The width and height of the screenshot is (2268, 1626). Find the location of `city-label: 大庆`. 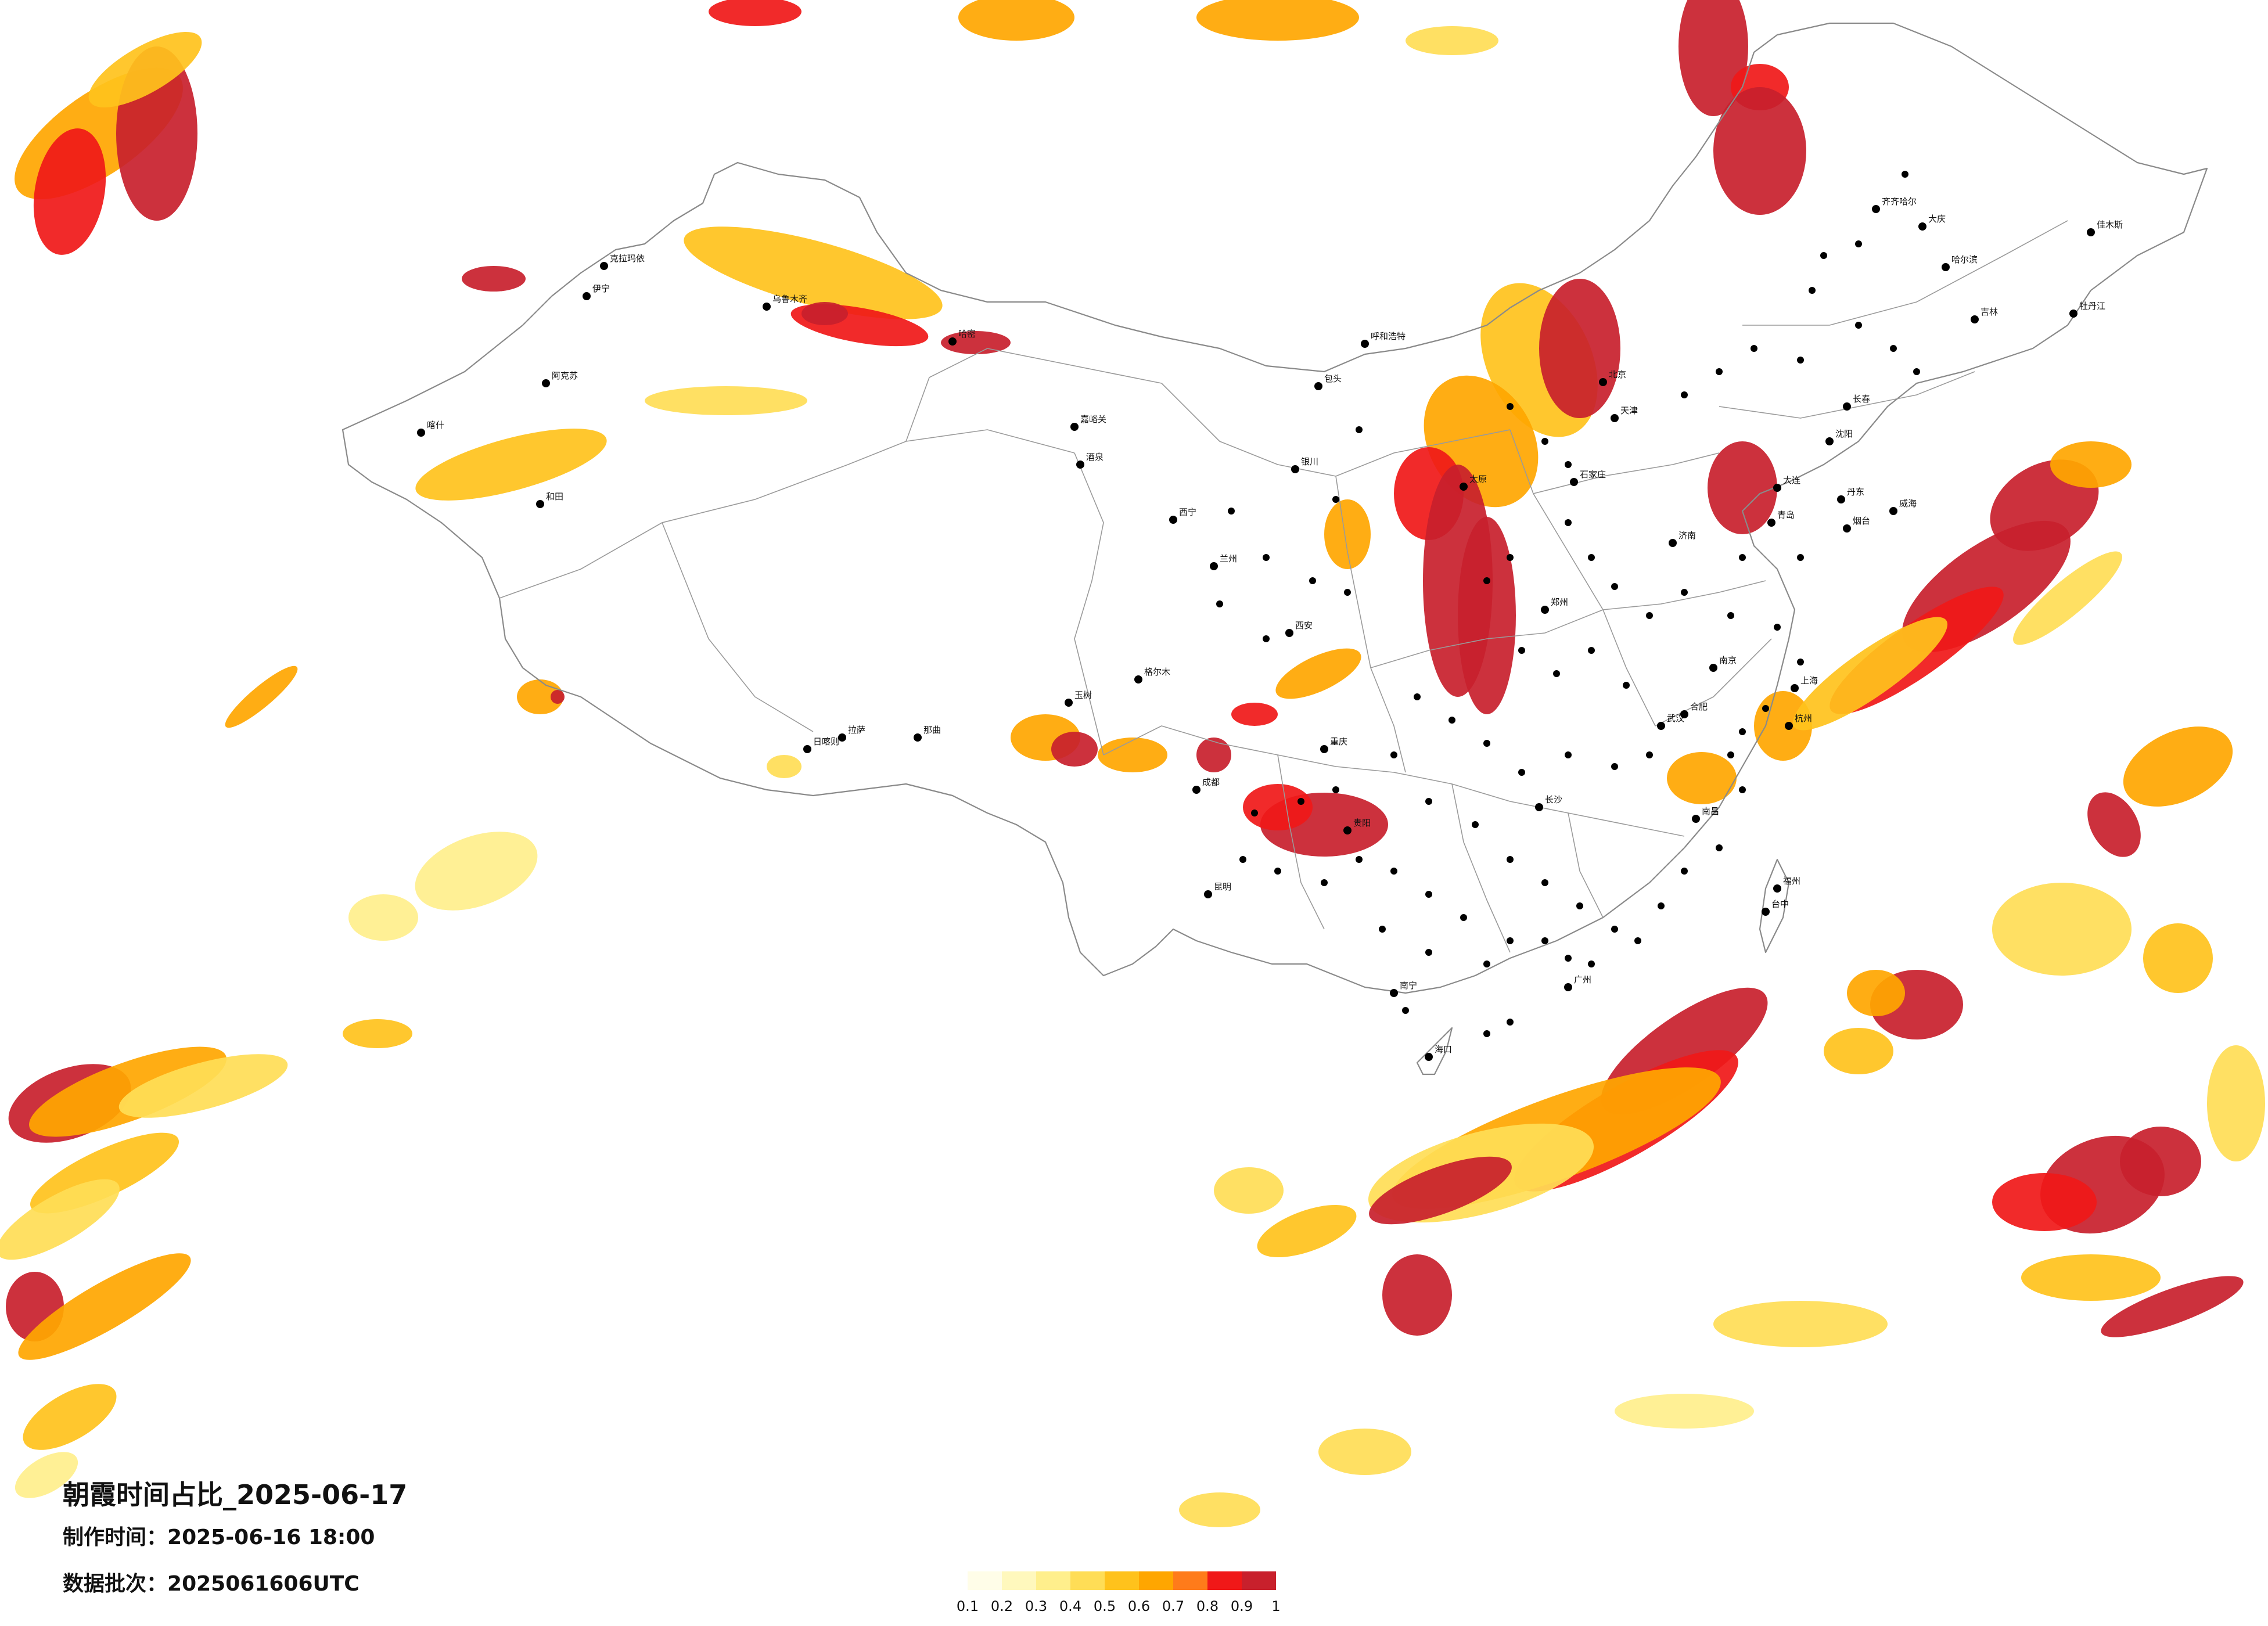

city-label: 大庆 is located at coordinates (1937, 219).